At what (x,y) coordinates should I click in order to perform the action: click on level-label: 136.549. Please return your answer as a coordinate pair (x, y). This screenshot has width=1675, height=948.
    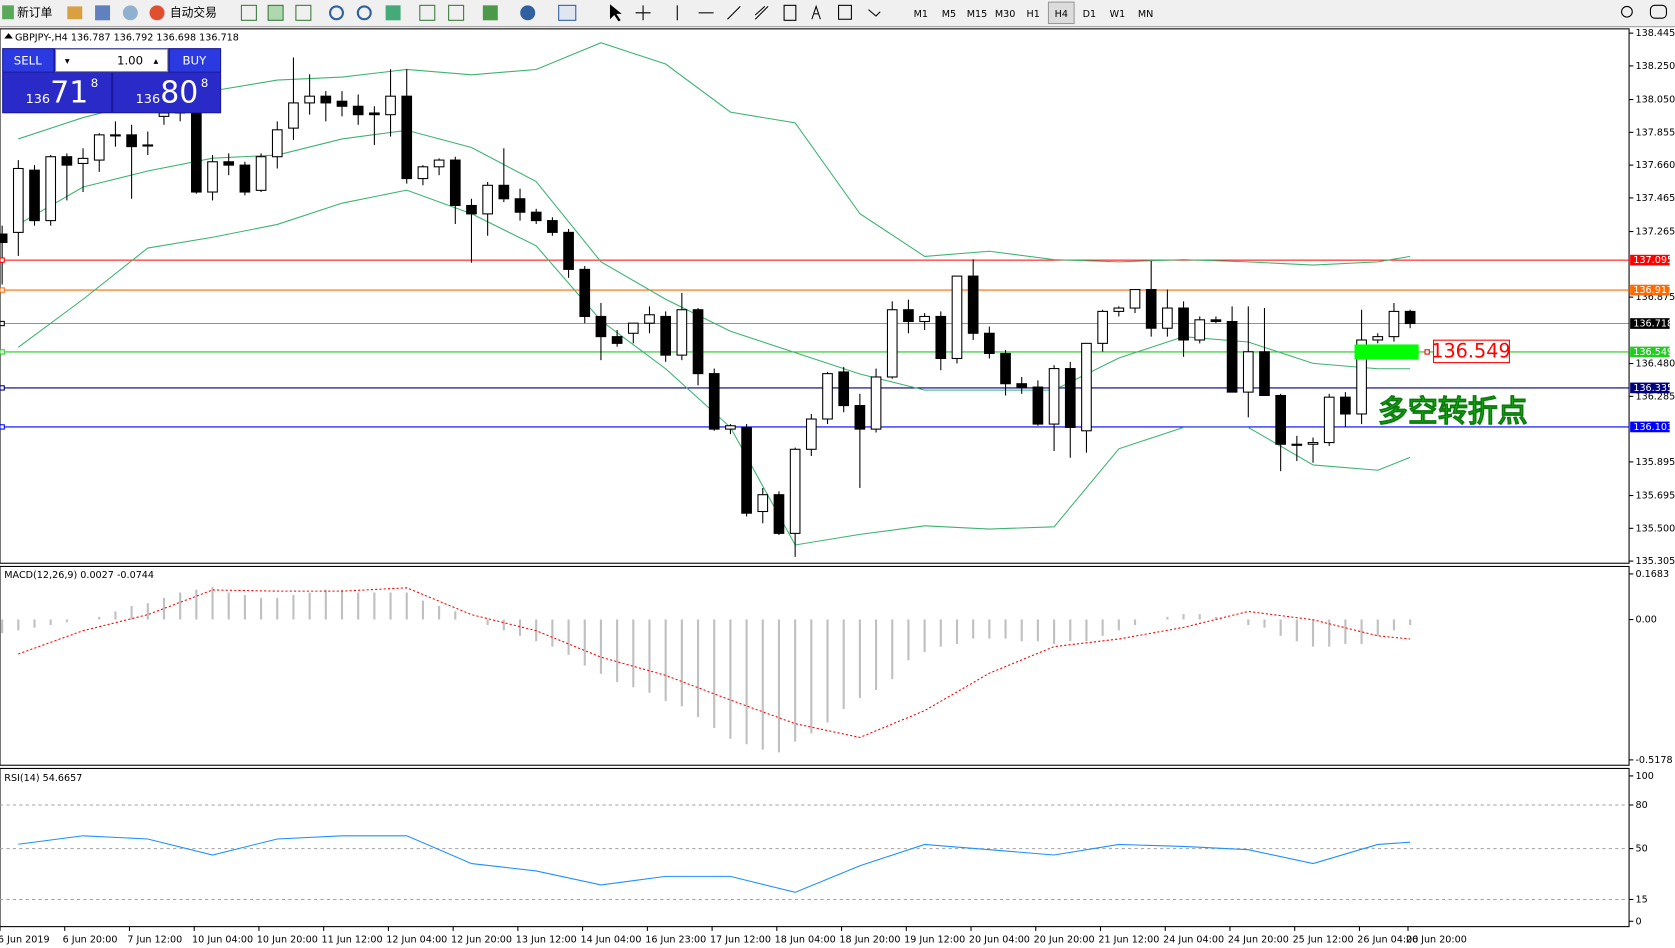
    Looking at the image, I should click on (1653, 352).